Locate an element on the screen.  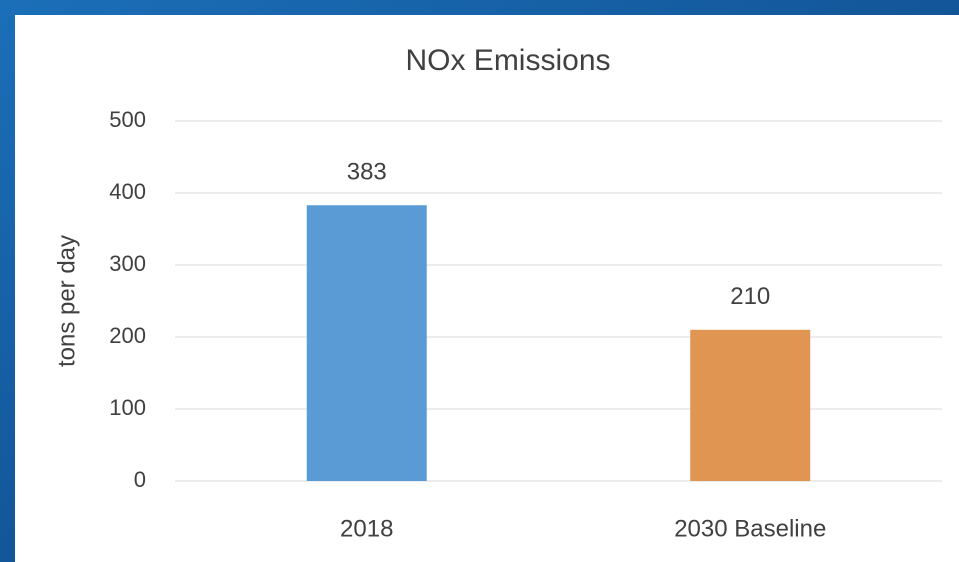
chart-title: NOx Emissions is located at coordinates (507, 60).